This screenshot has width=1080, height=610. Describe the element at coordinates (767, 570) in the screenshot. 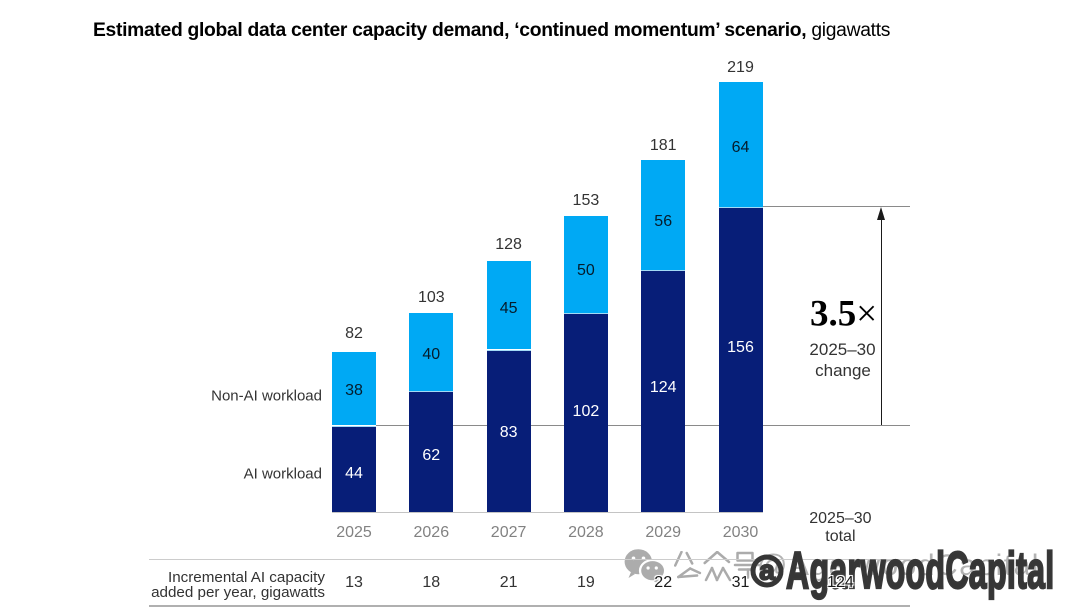

I see `svg-text: a` at that location.